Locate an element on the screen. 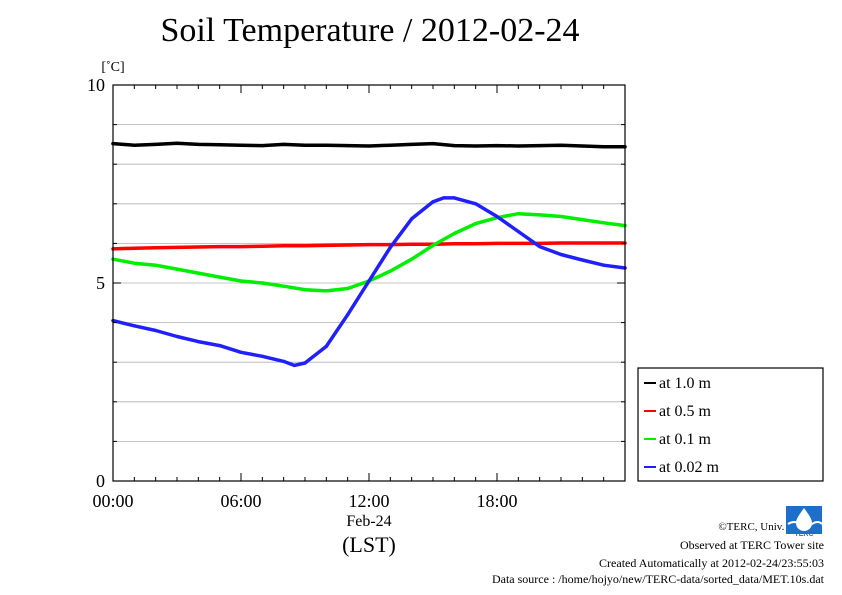  terc-logo-icon: TERC is located at coordinates (804, 521).